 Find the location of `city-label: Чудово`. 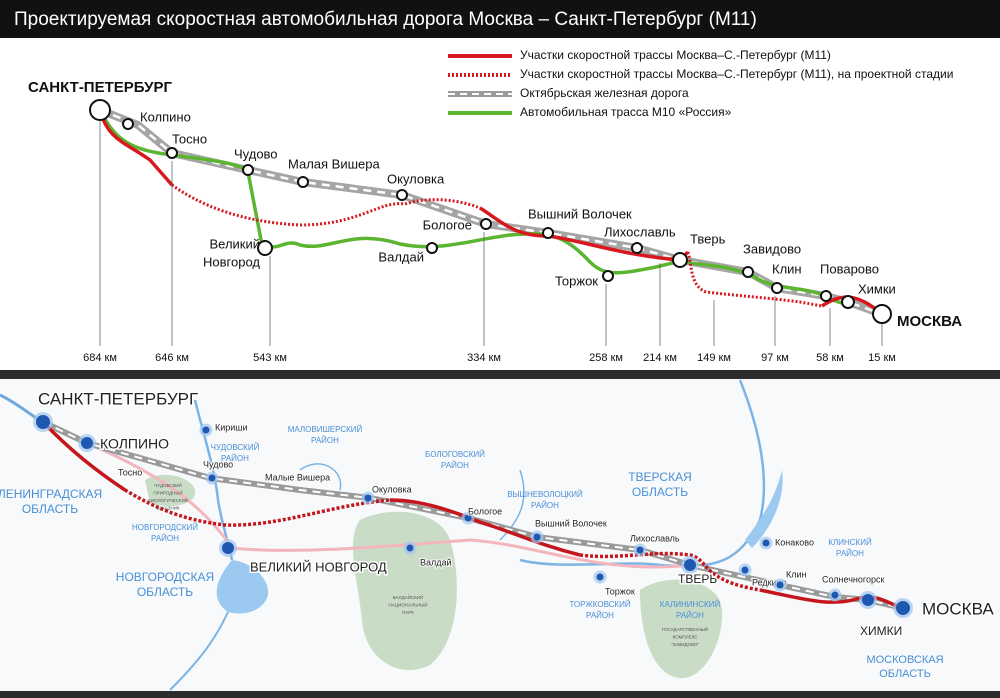

city-label: Чудово is located at coordinates (256, 153).